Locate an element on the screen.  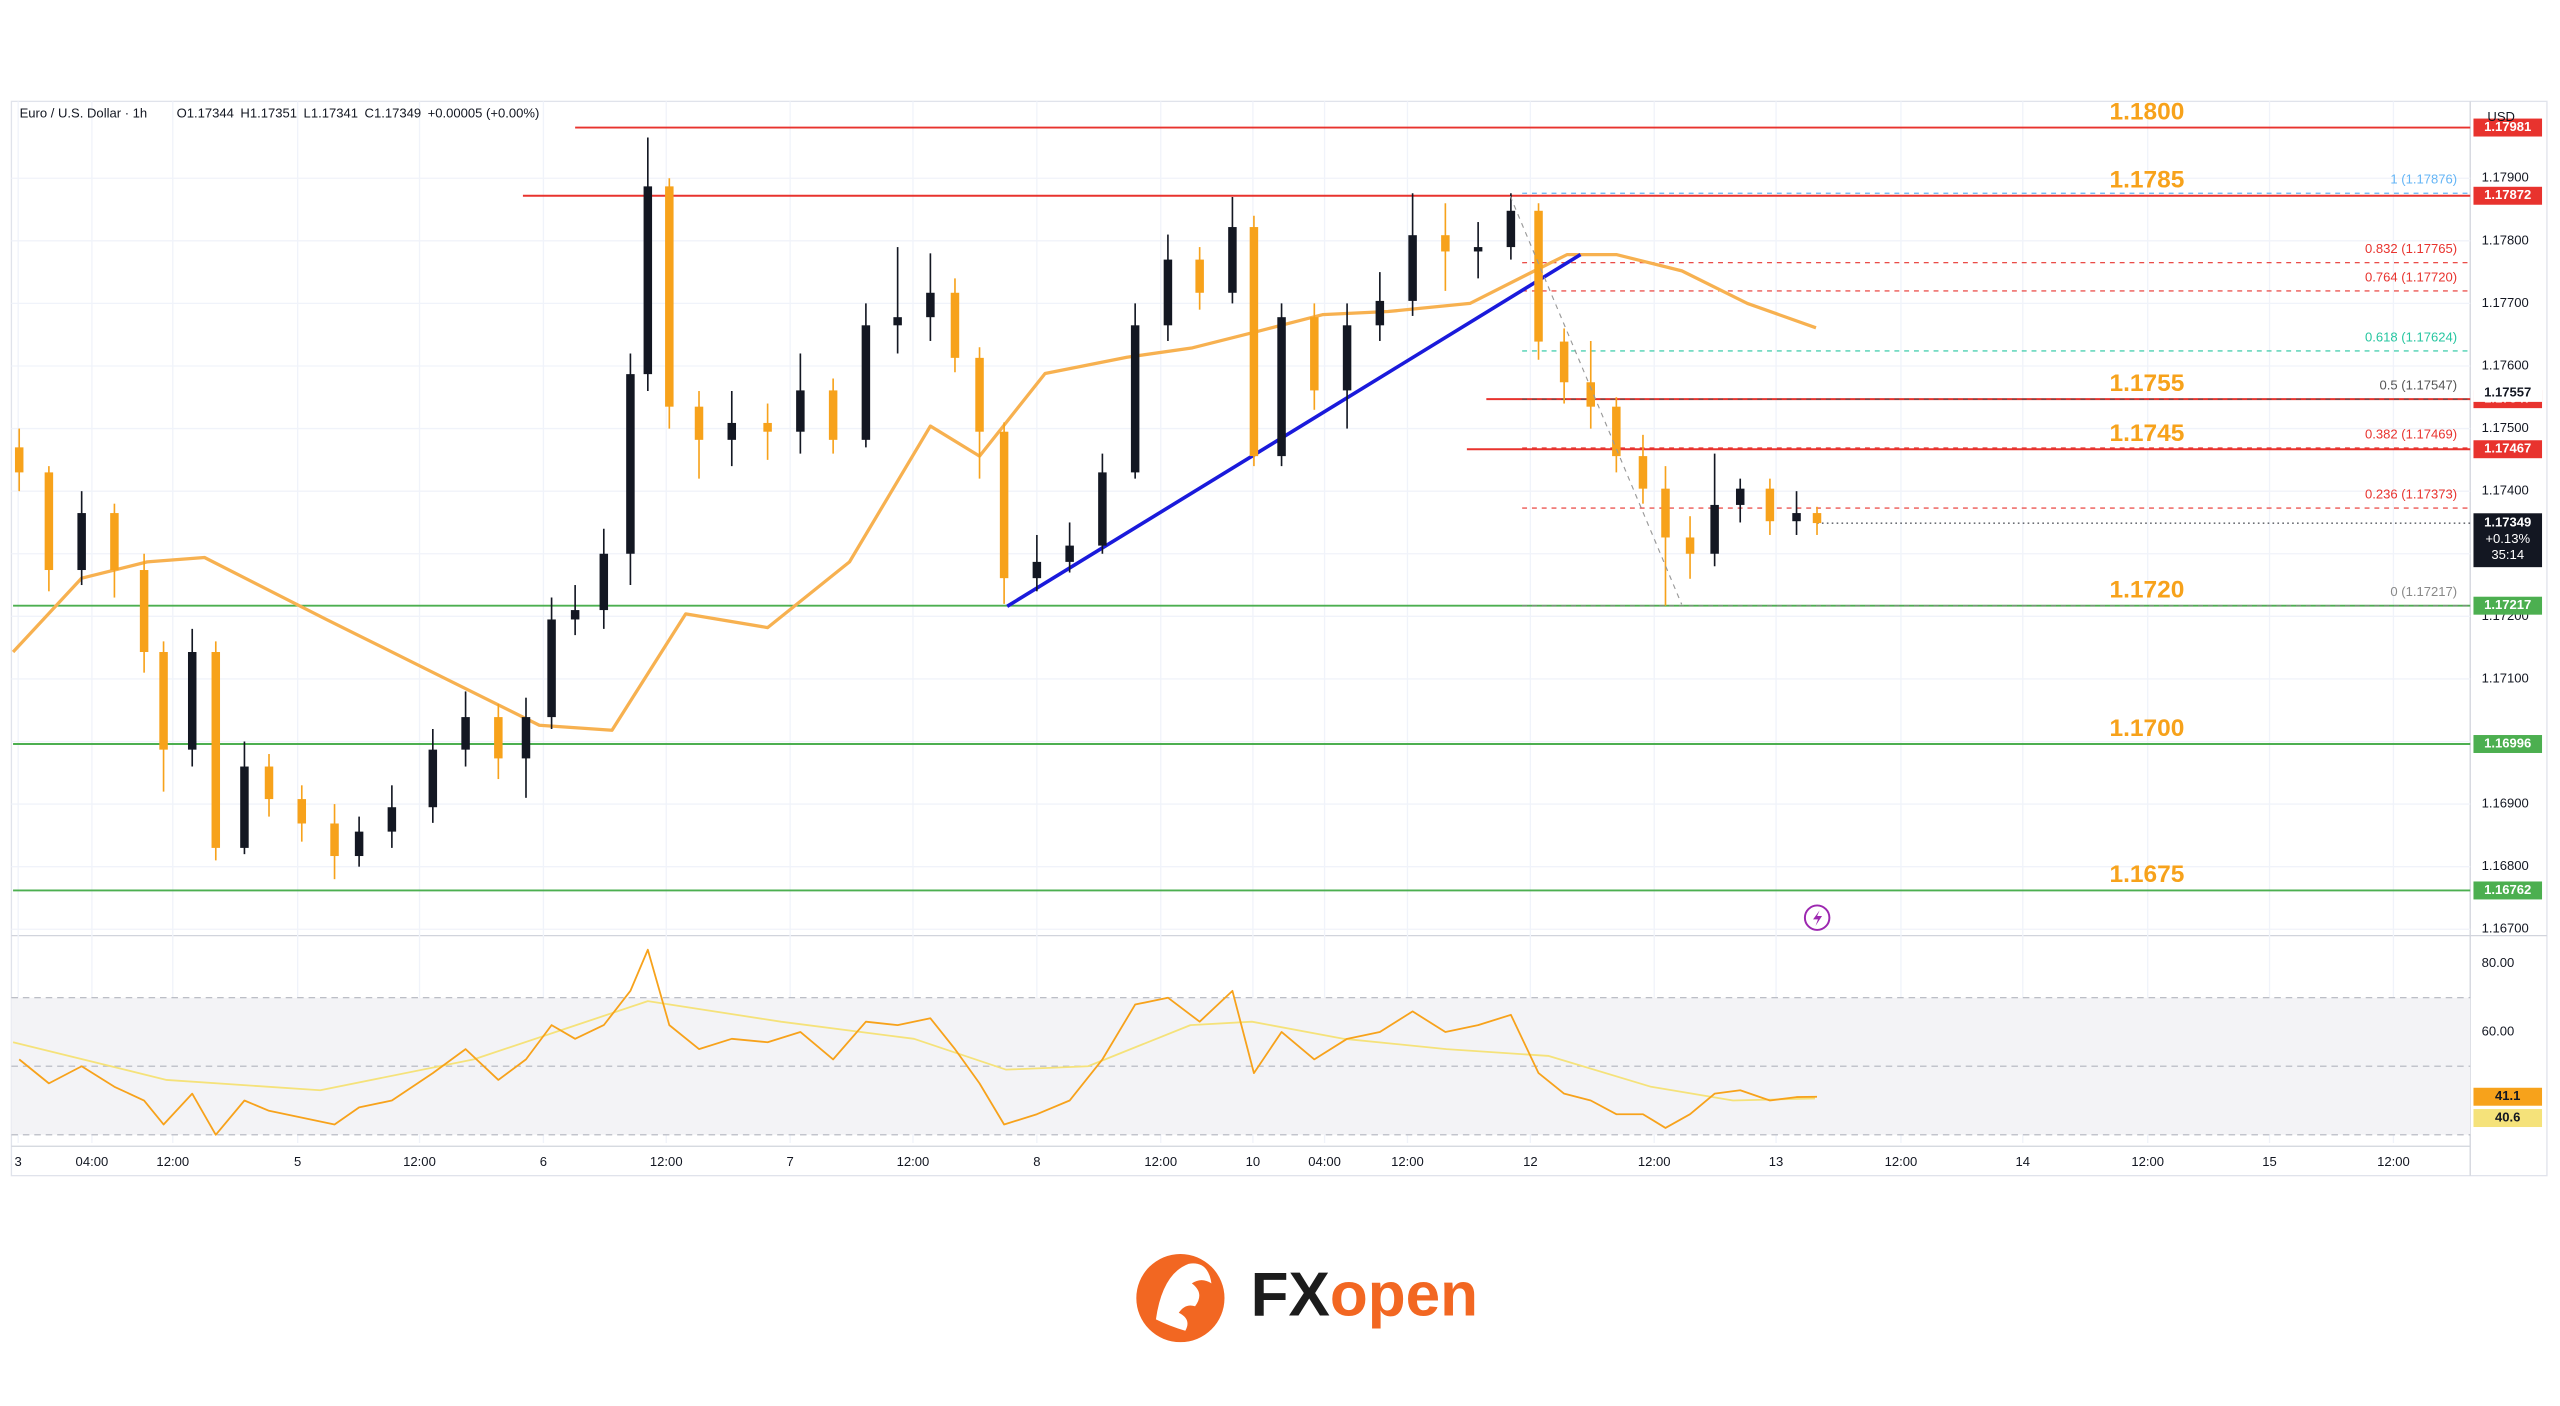
y-tick-label: 1.17100 is located at coordinates (2505, 677).